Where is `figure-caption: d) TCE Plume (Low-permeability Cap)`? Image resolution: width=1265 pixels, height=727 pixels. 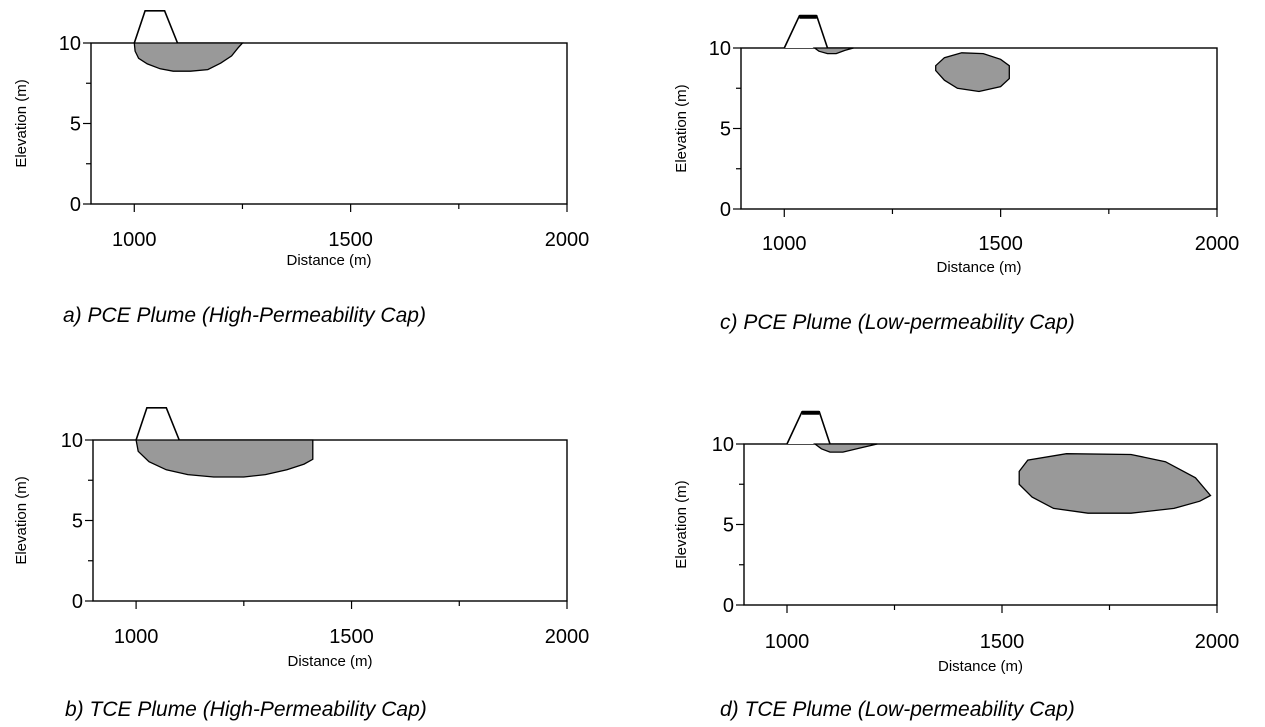 figure-caption: d) TCE Plume (Low-permeability Cap) is located at coordinates (897, 709).